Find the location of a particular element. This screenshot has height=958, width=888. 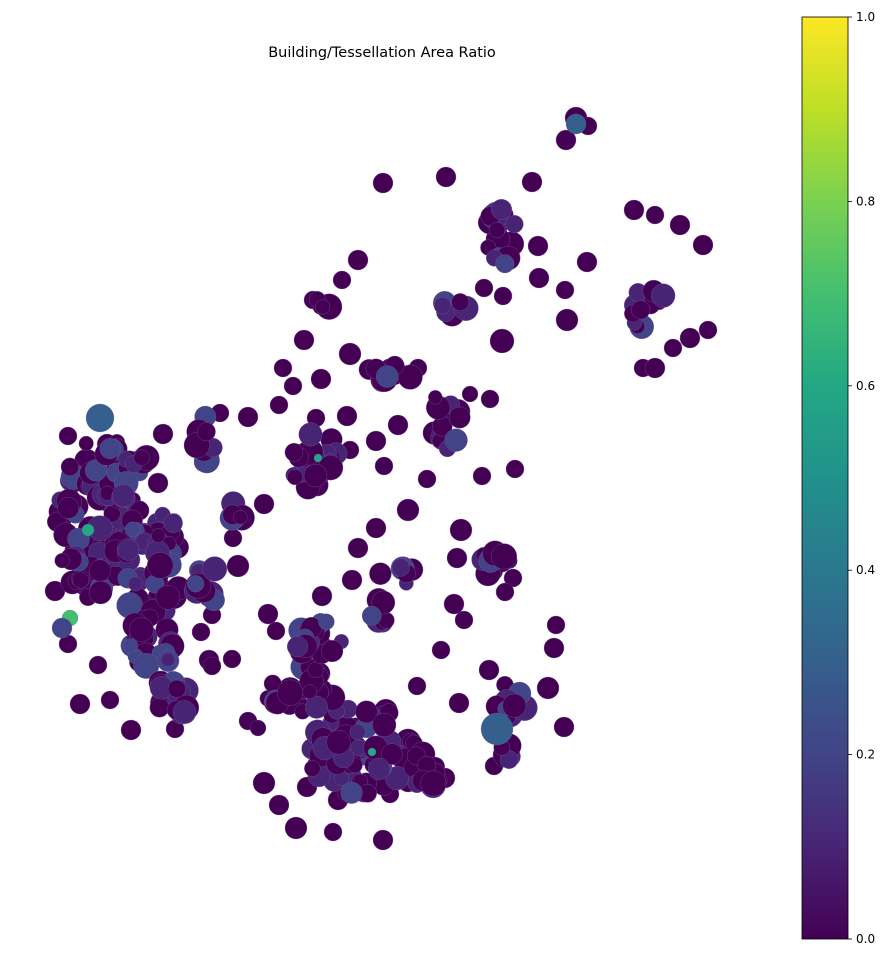

colorbar-tick-label: 0.6 is located at coordinates (865, 386).